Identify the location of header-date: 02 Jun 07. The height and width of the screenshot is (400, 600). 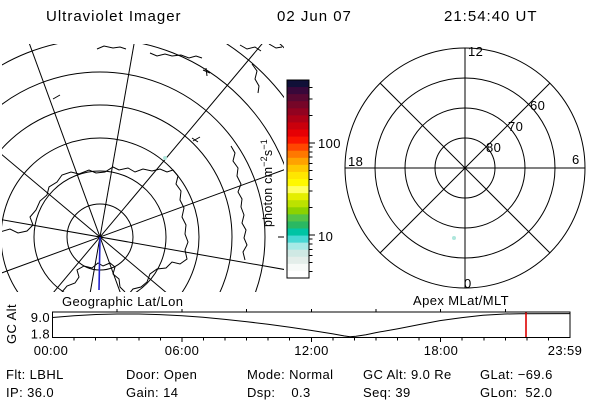
(314, 16).